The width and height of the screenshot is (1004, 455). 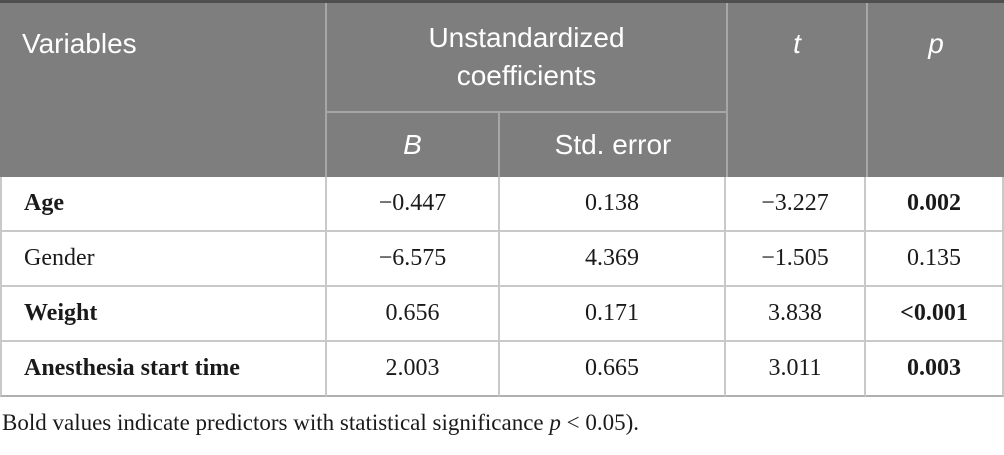 I want to click on cell-std-error: 4.369, so click(x=613, y=259).